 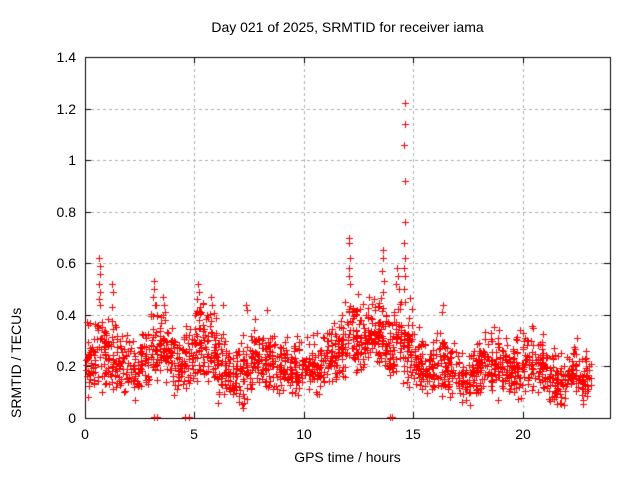 What do you see at coordinates (304, 434) in the screenshot?
I see `x-tick-label: 10` at bounding box center [304, 434].